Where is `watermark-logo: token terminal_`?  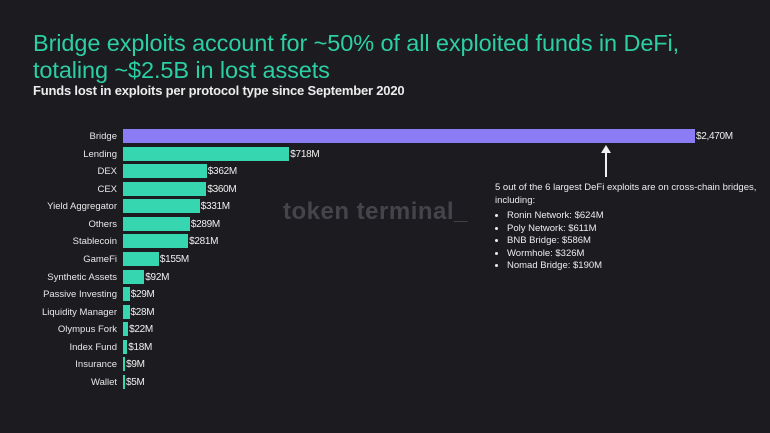 watermark-logo: token terminal_ is located at coordinates (375, 211).